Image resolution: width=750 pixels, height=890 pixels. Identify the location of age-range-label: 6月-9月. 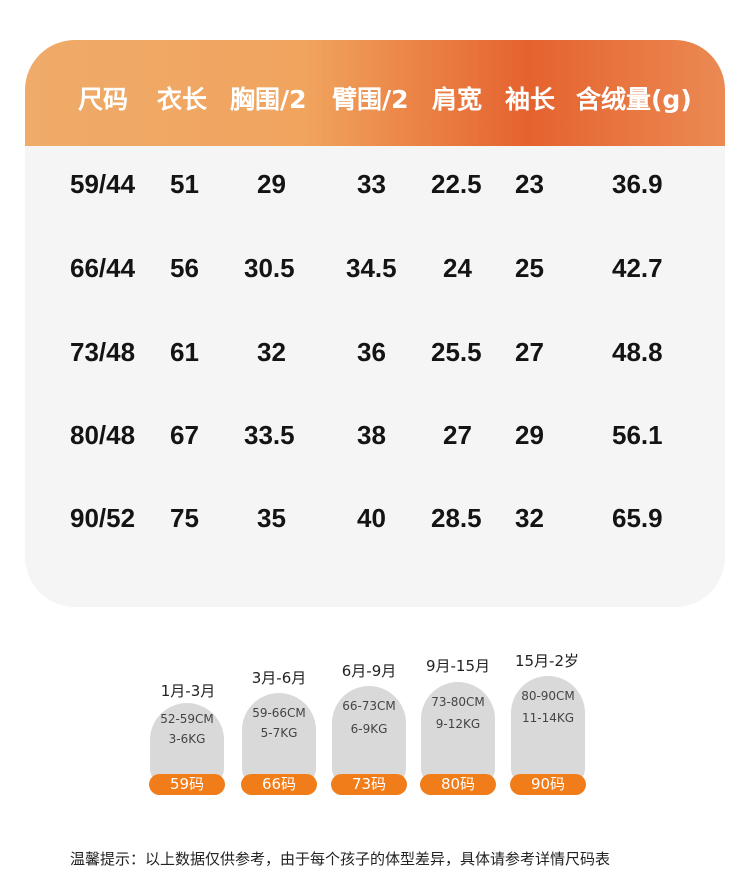
(369, 671).